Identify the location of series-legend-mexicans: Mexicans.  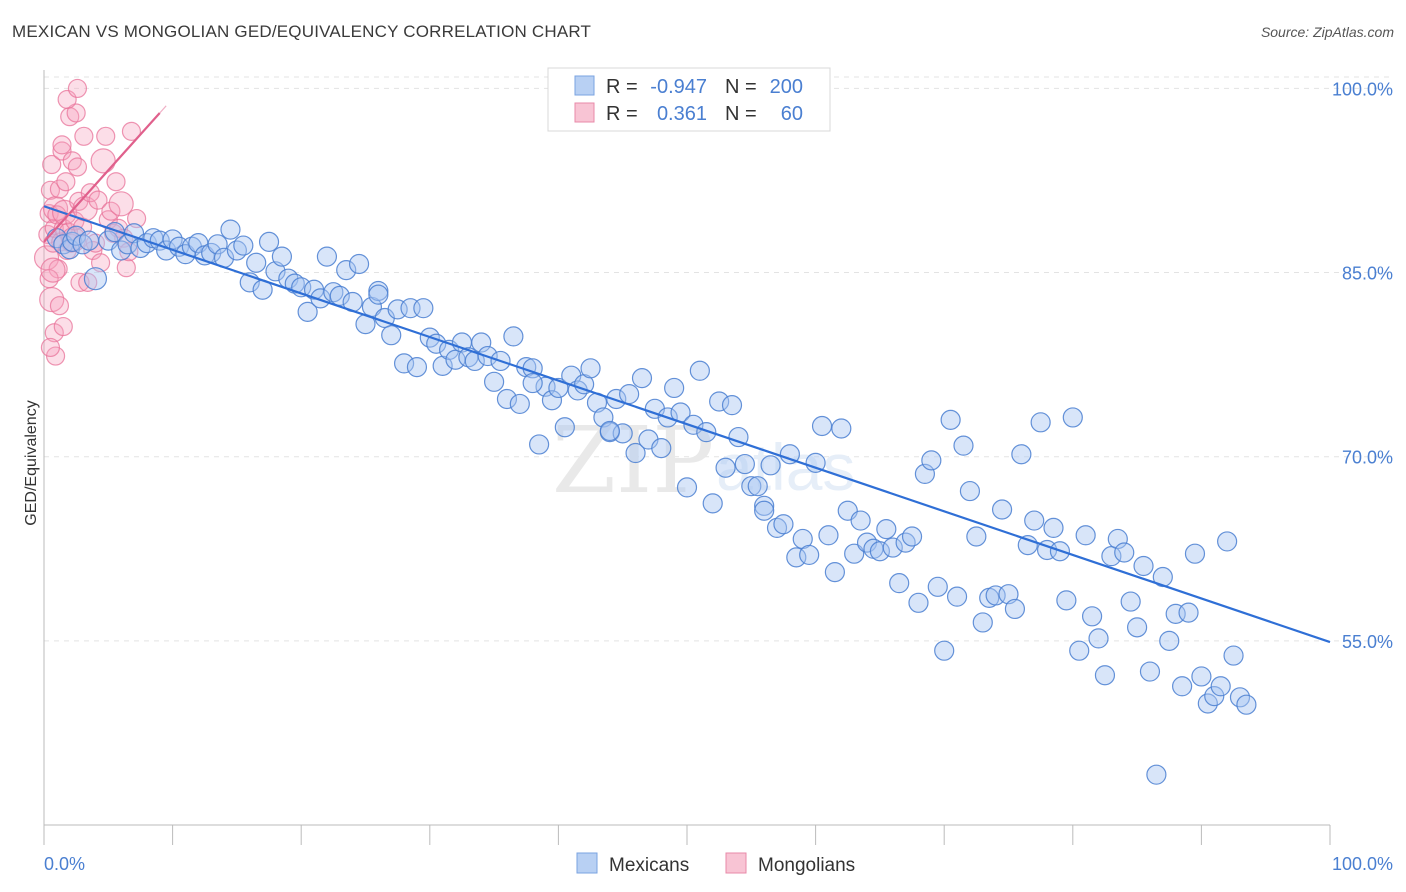
(649, 865).